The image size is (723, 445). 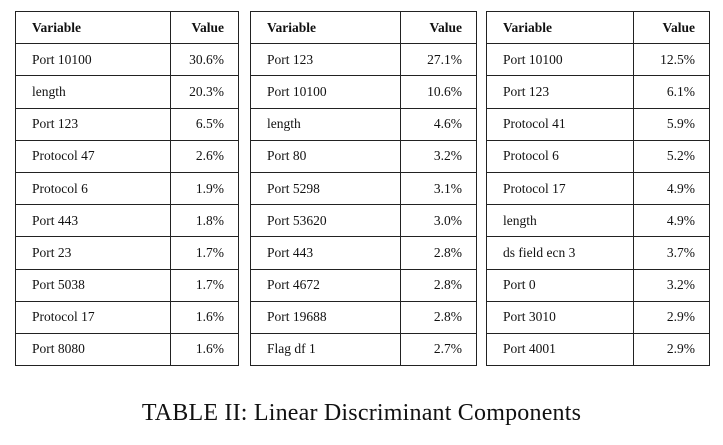 What do you see at coordinates (325, 188) in the screenshot?
I see `variable-cell: Port 5298` at bounding box center [325, 188].